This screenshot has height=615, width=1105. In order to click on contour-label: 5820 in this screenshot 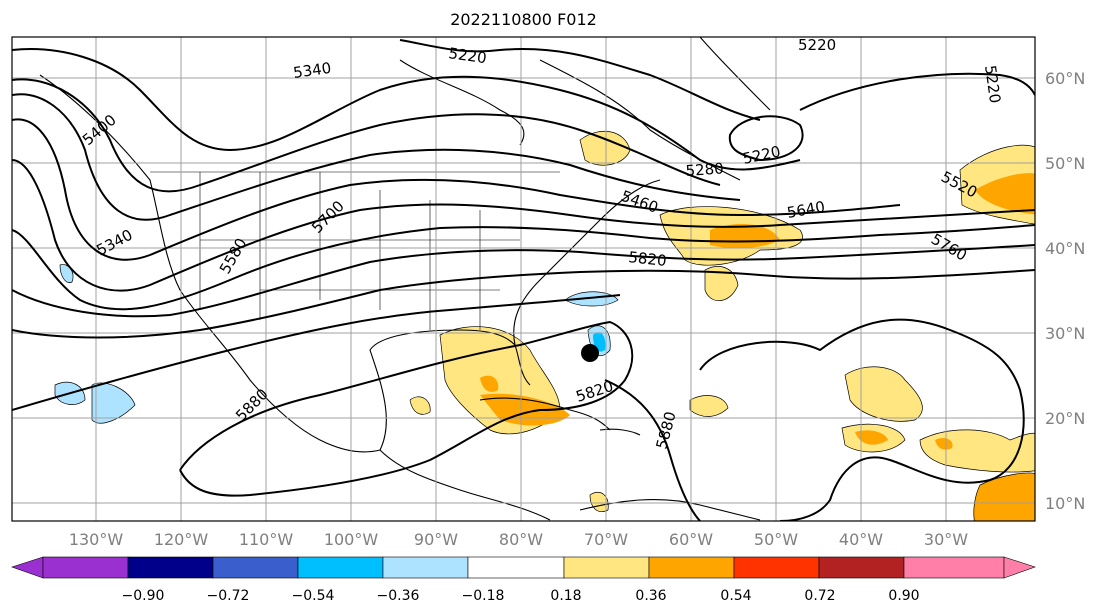, I will do `click(648, 259)`.